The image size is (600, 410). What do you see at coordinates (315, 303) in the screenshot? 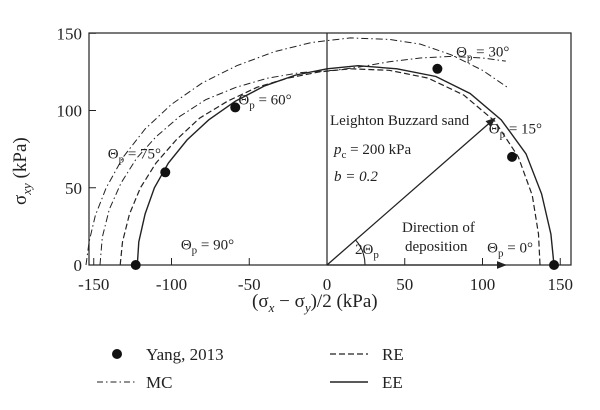
I see `x-axis-label: (σx − σy)/2 (kPa)` at bounding box center [315, 303].